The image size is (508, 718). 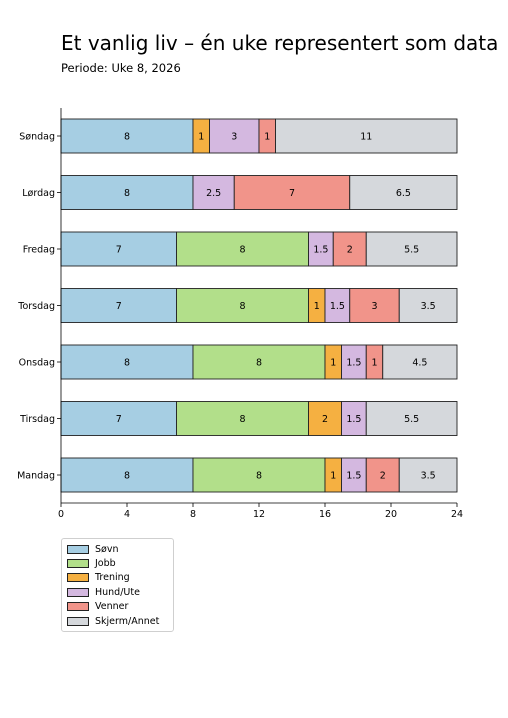 What do you see at coordinates (38, 193) in the screenshot?
I see `y-tick-label: Lørdag` at bounding box center [38, 193].